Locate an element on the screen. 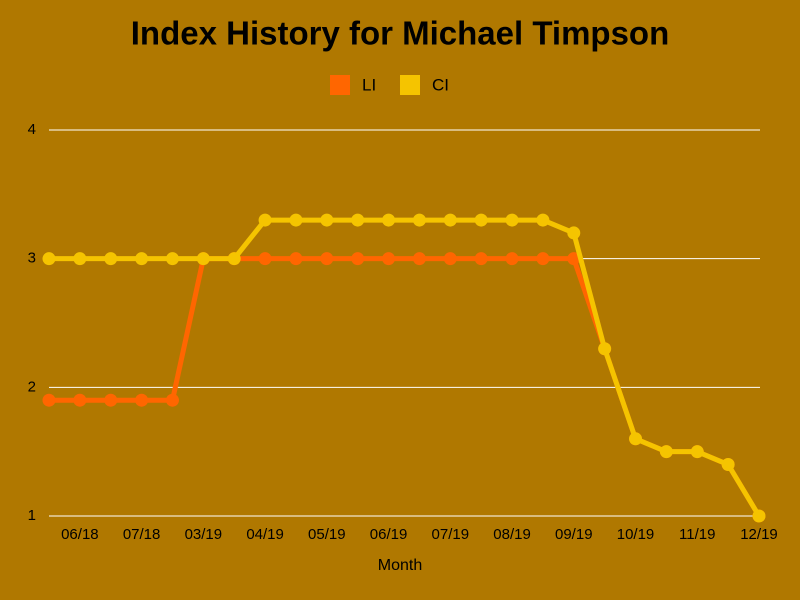 The image size is (800, 600). y-tick-label: 3 is located at coordinates (32, 258).